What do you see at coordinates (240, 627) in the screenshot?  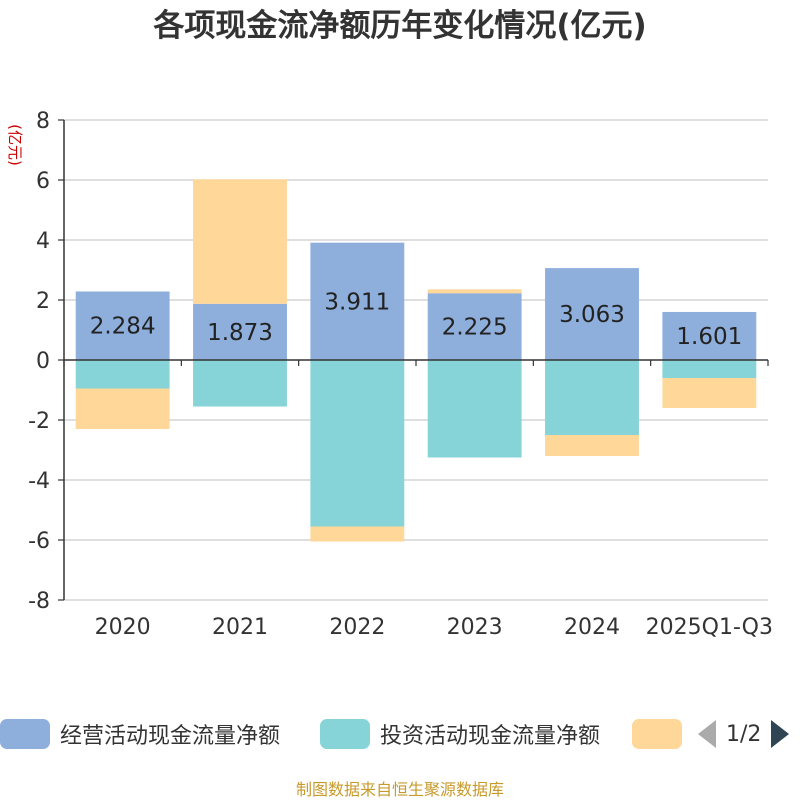 I see `x-tick-label: 2021` at bounding box center [240, 627].